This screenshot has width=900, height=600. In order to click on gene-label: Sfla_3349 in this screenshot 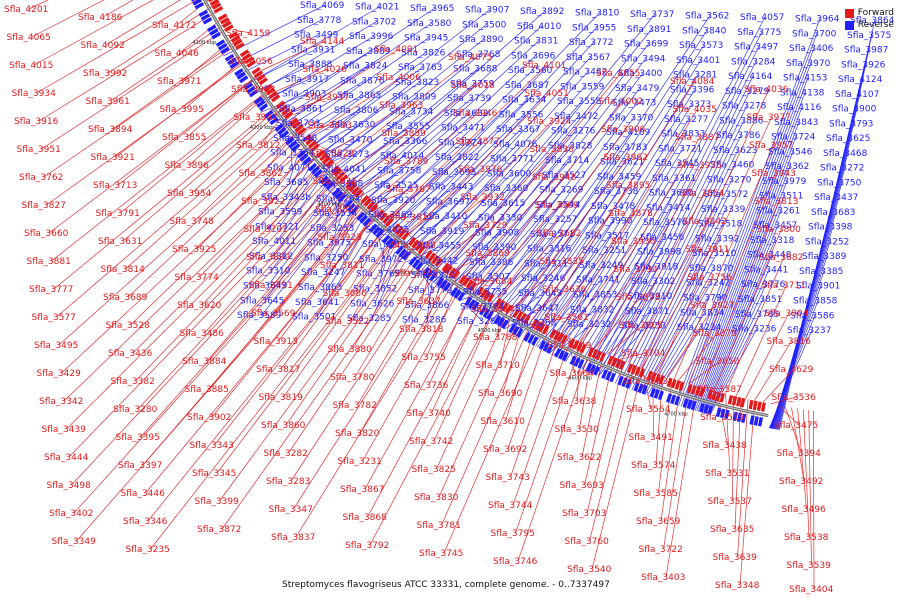, I will do `click(74, 542)`.